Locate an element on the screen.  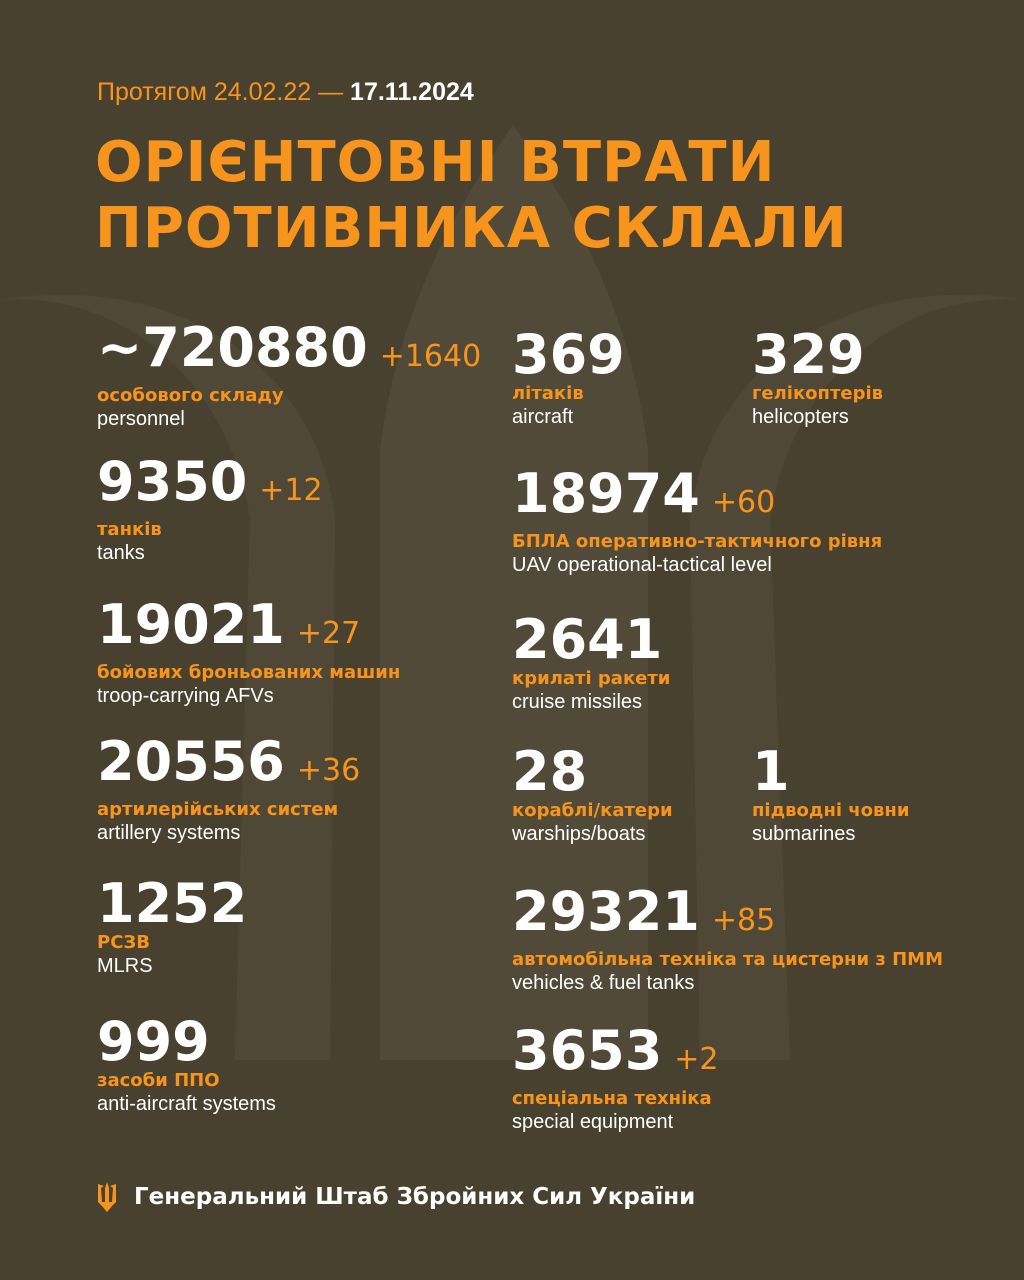
stat-label-ua: автомобільна техніка та цистерни з ПММ is located at coordinates (727, 959).